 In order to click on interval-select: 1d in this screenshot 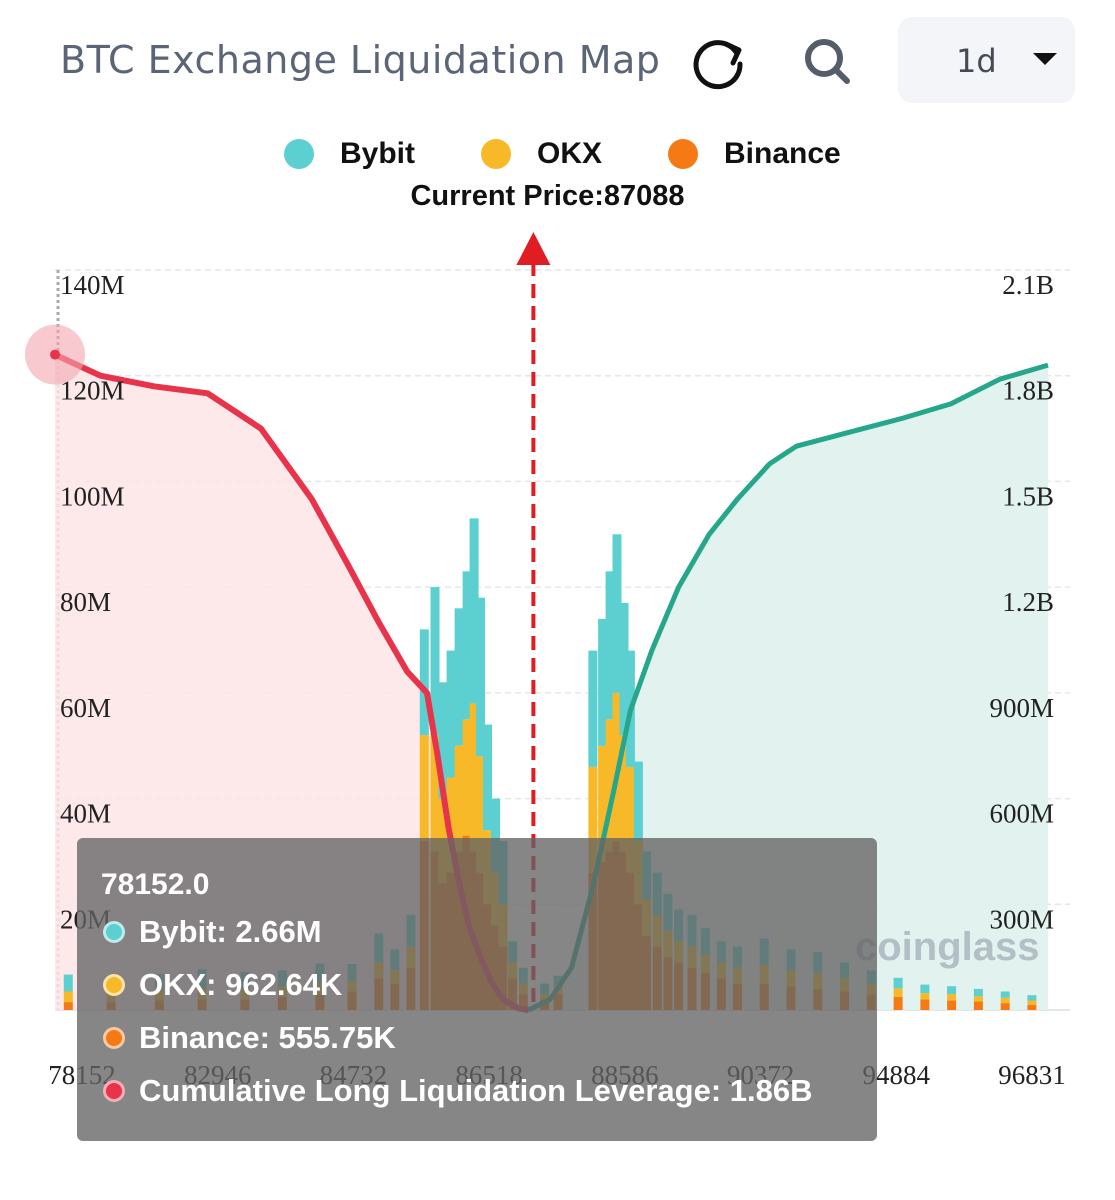, I will do `click(986, 60)`.